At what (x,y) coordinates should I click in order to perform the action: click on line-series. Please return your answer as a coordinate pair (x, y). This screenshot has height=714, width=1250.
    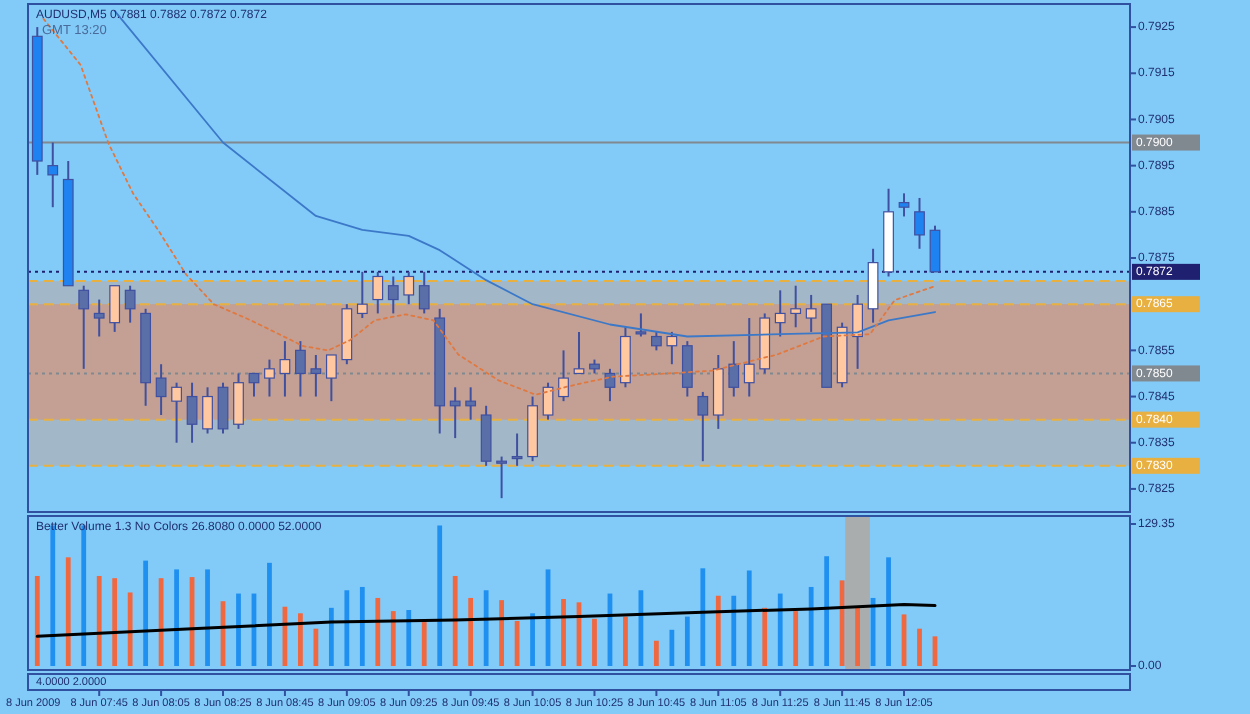
    Looking at the image, I should click on (486, 620).